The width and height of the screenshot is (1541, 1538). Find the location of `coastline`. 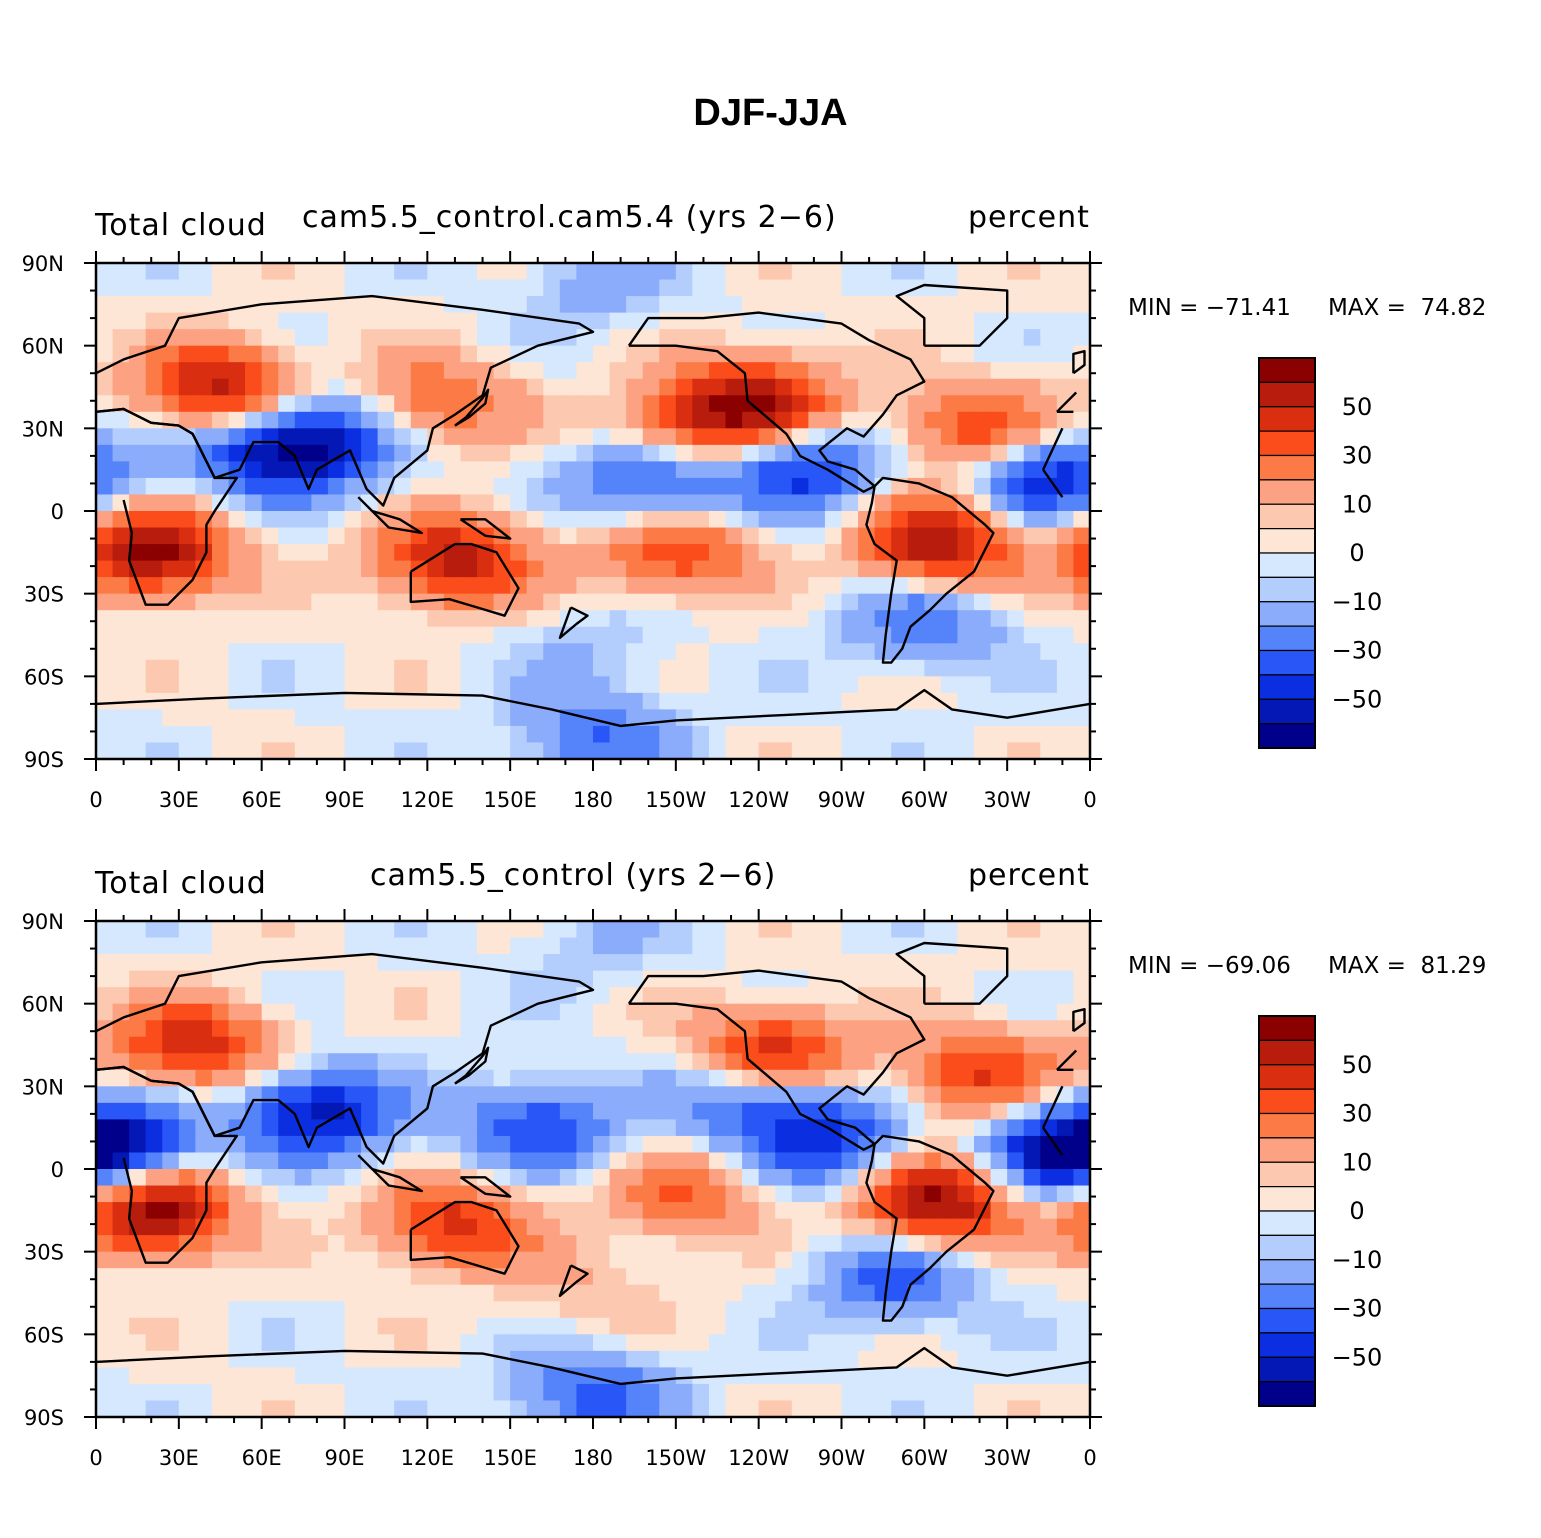

coastline is located at coordinates (930, 570).